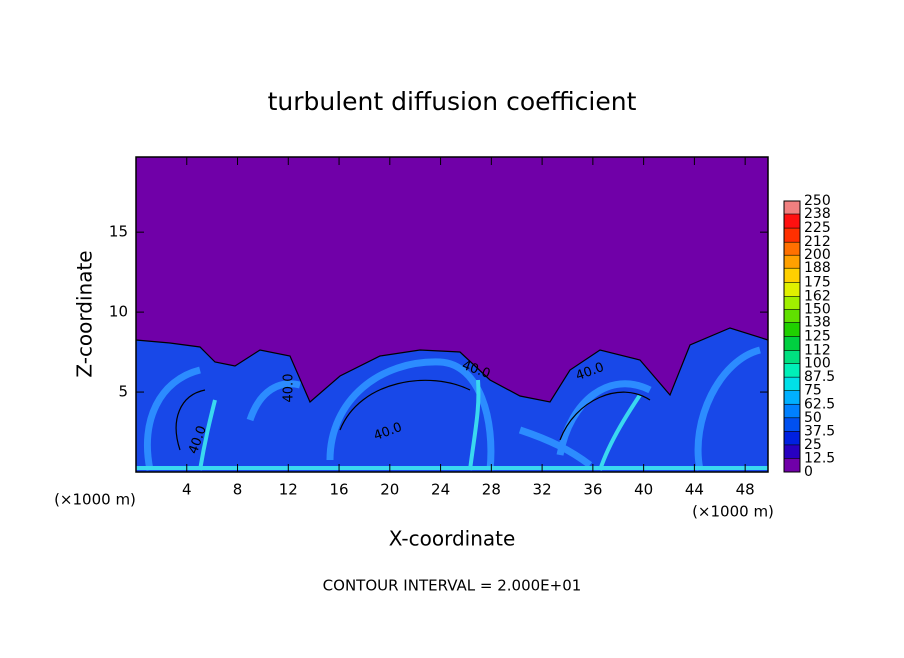 Image resolution: width=904 pixels, height=658 pixels. Describe the element at coordinates (819, 458) in the screenshot. I see `colorbar-label: 12.5` at that location.